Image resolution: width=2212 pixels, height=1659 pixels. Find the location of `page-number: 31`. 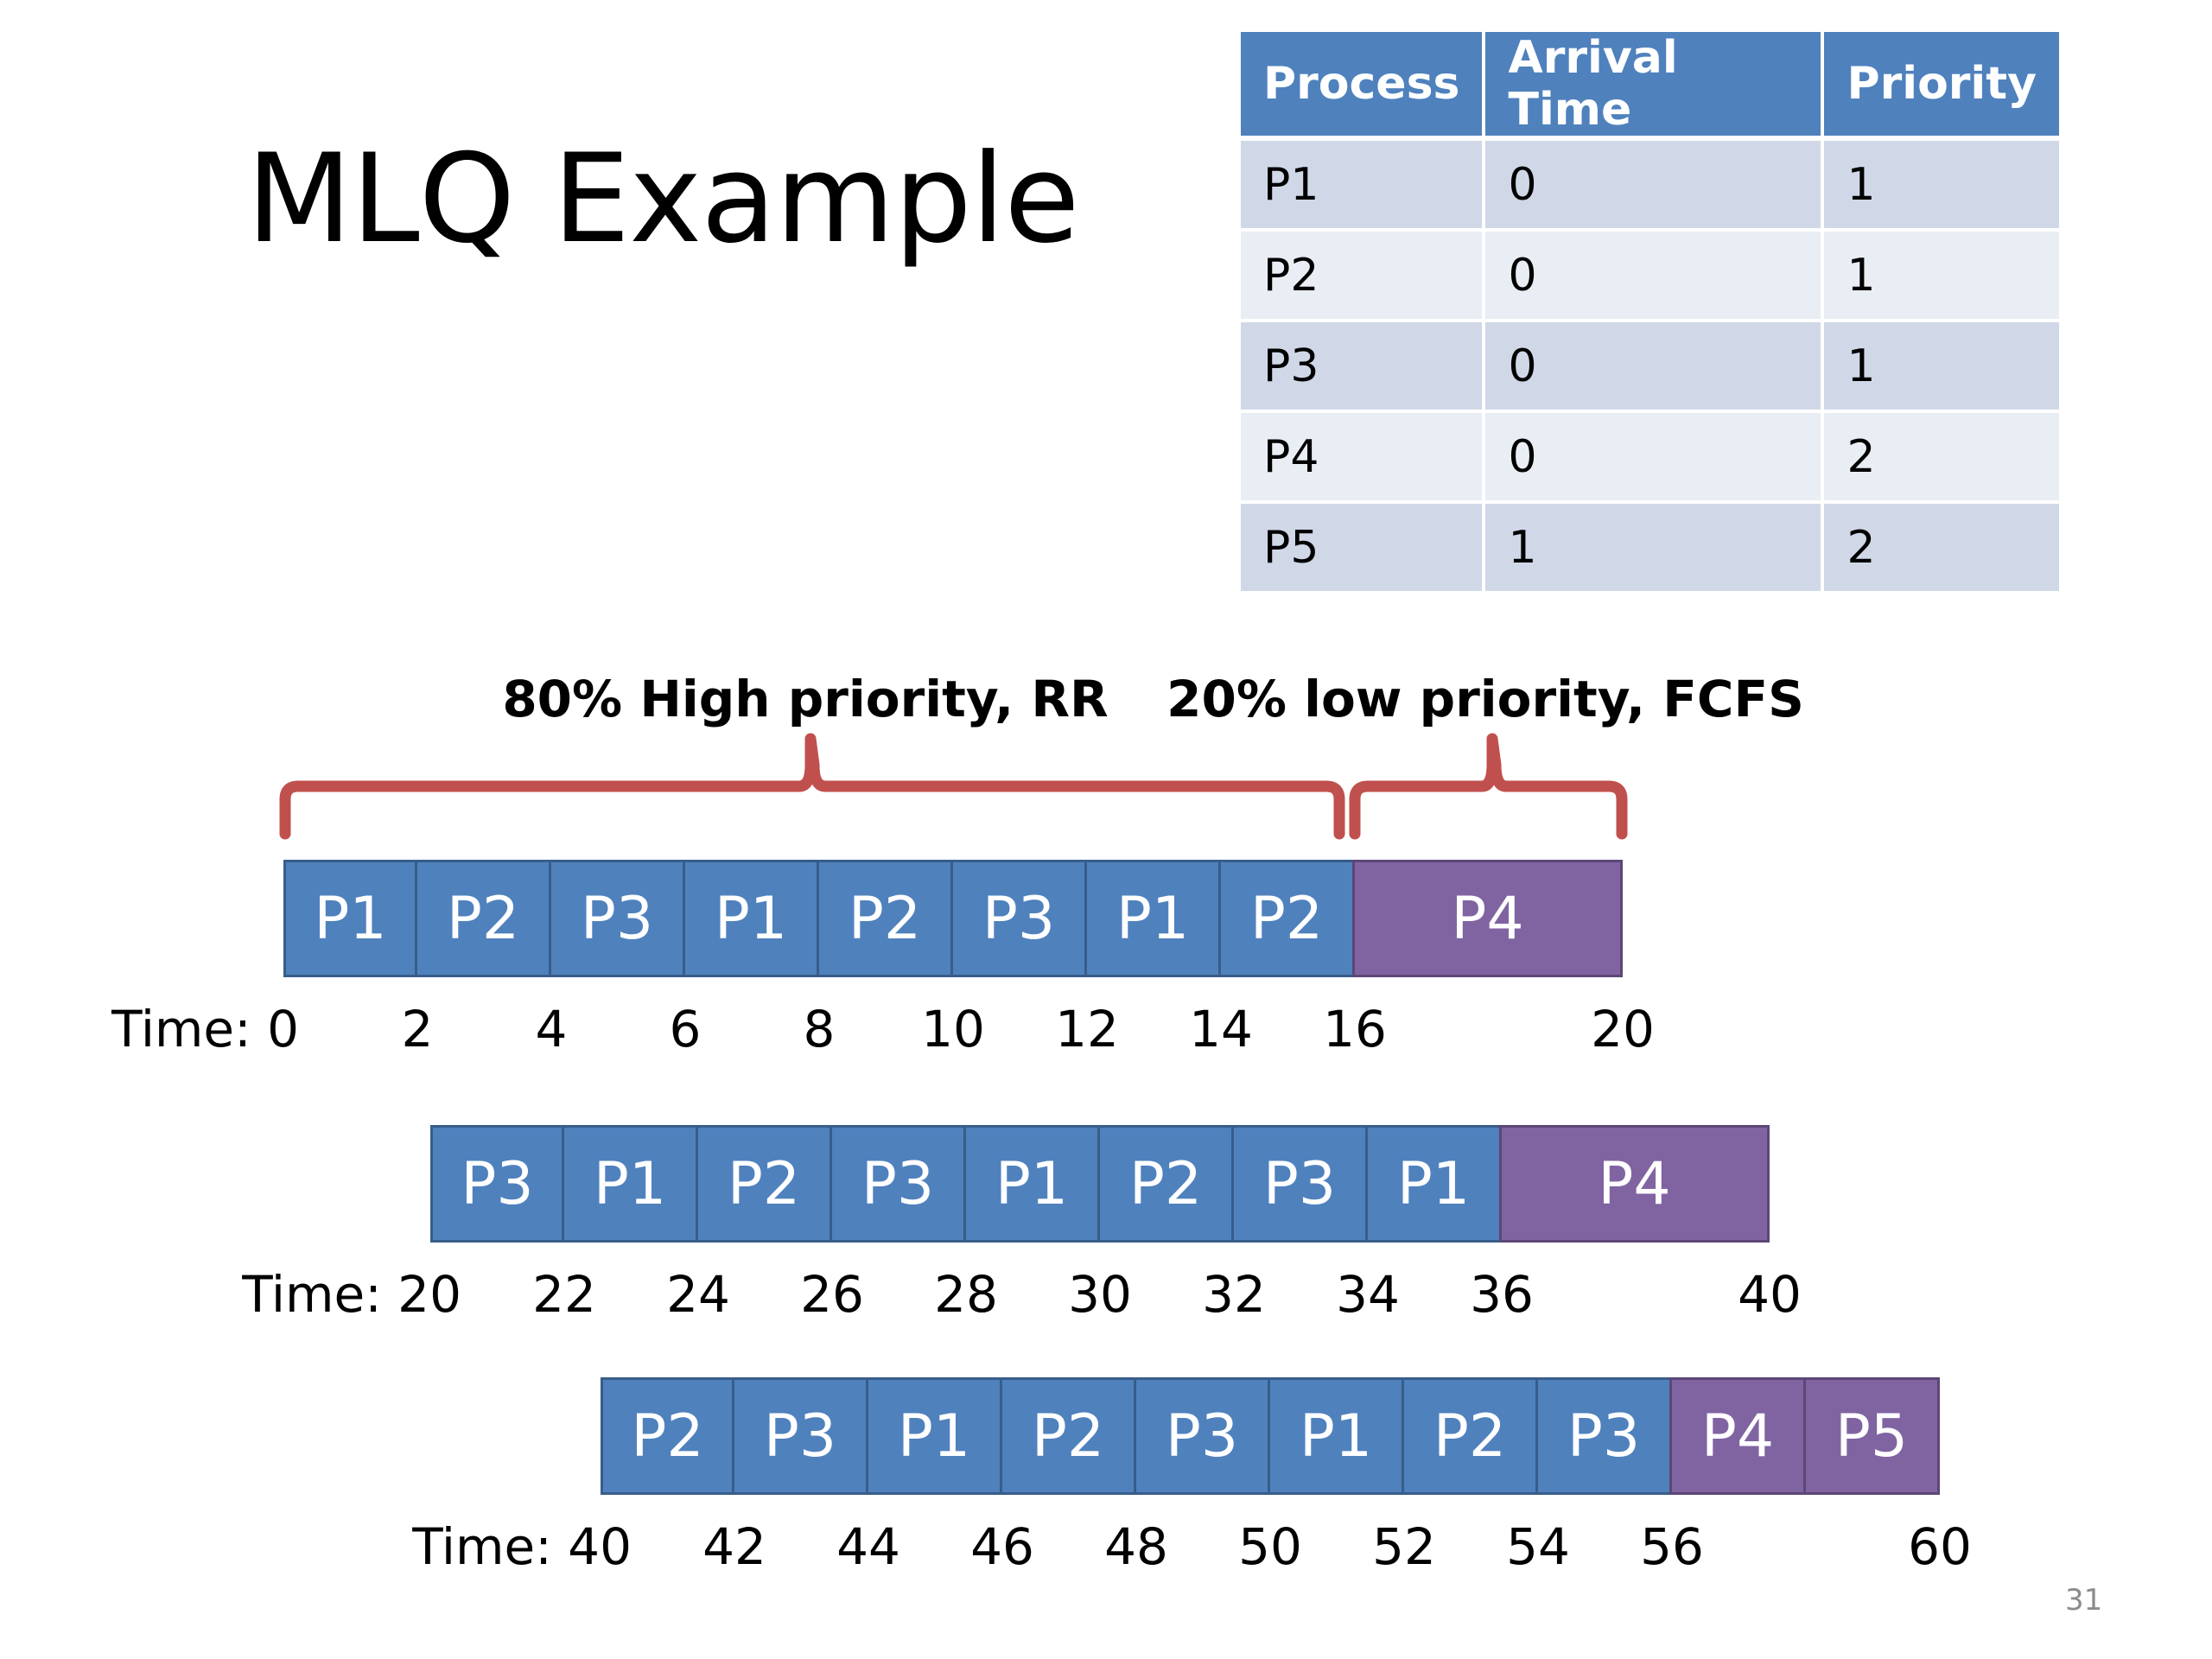

page-number: 31 is located at coordinates (2084, 1600).